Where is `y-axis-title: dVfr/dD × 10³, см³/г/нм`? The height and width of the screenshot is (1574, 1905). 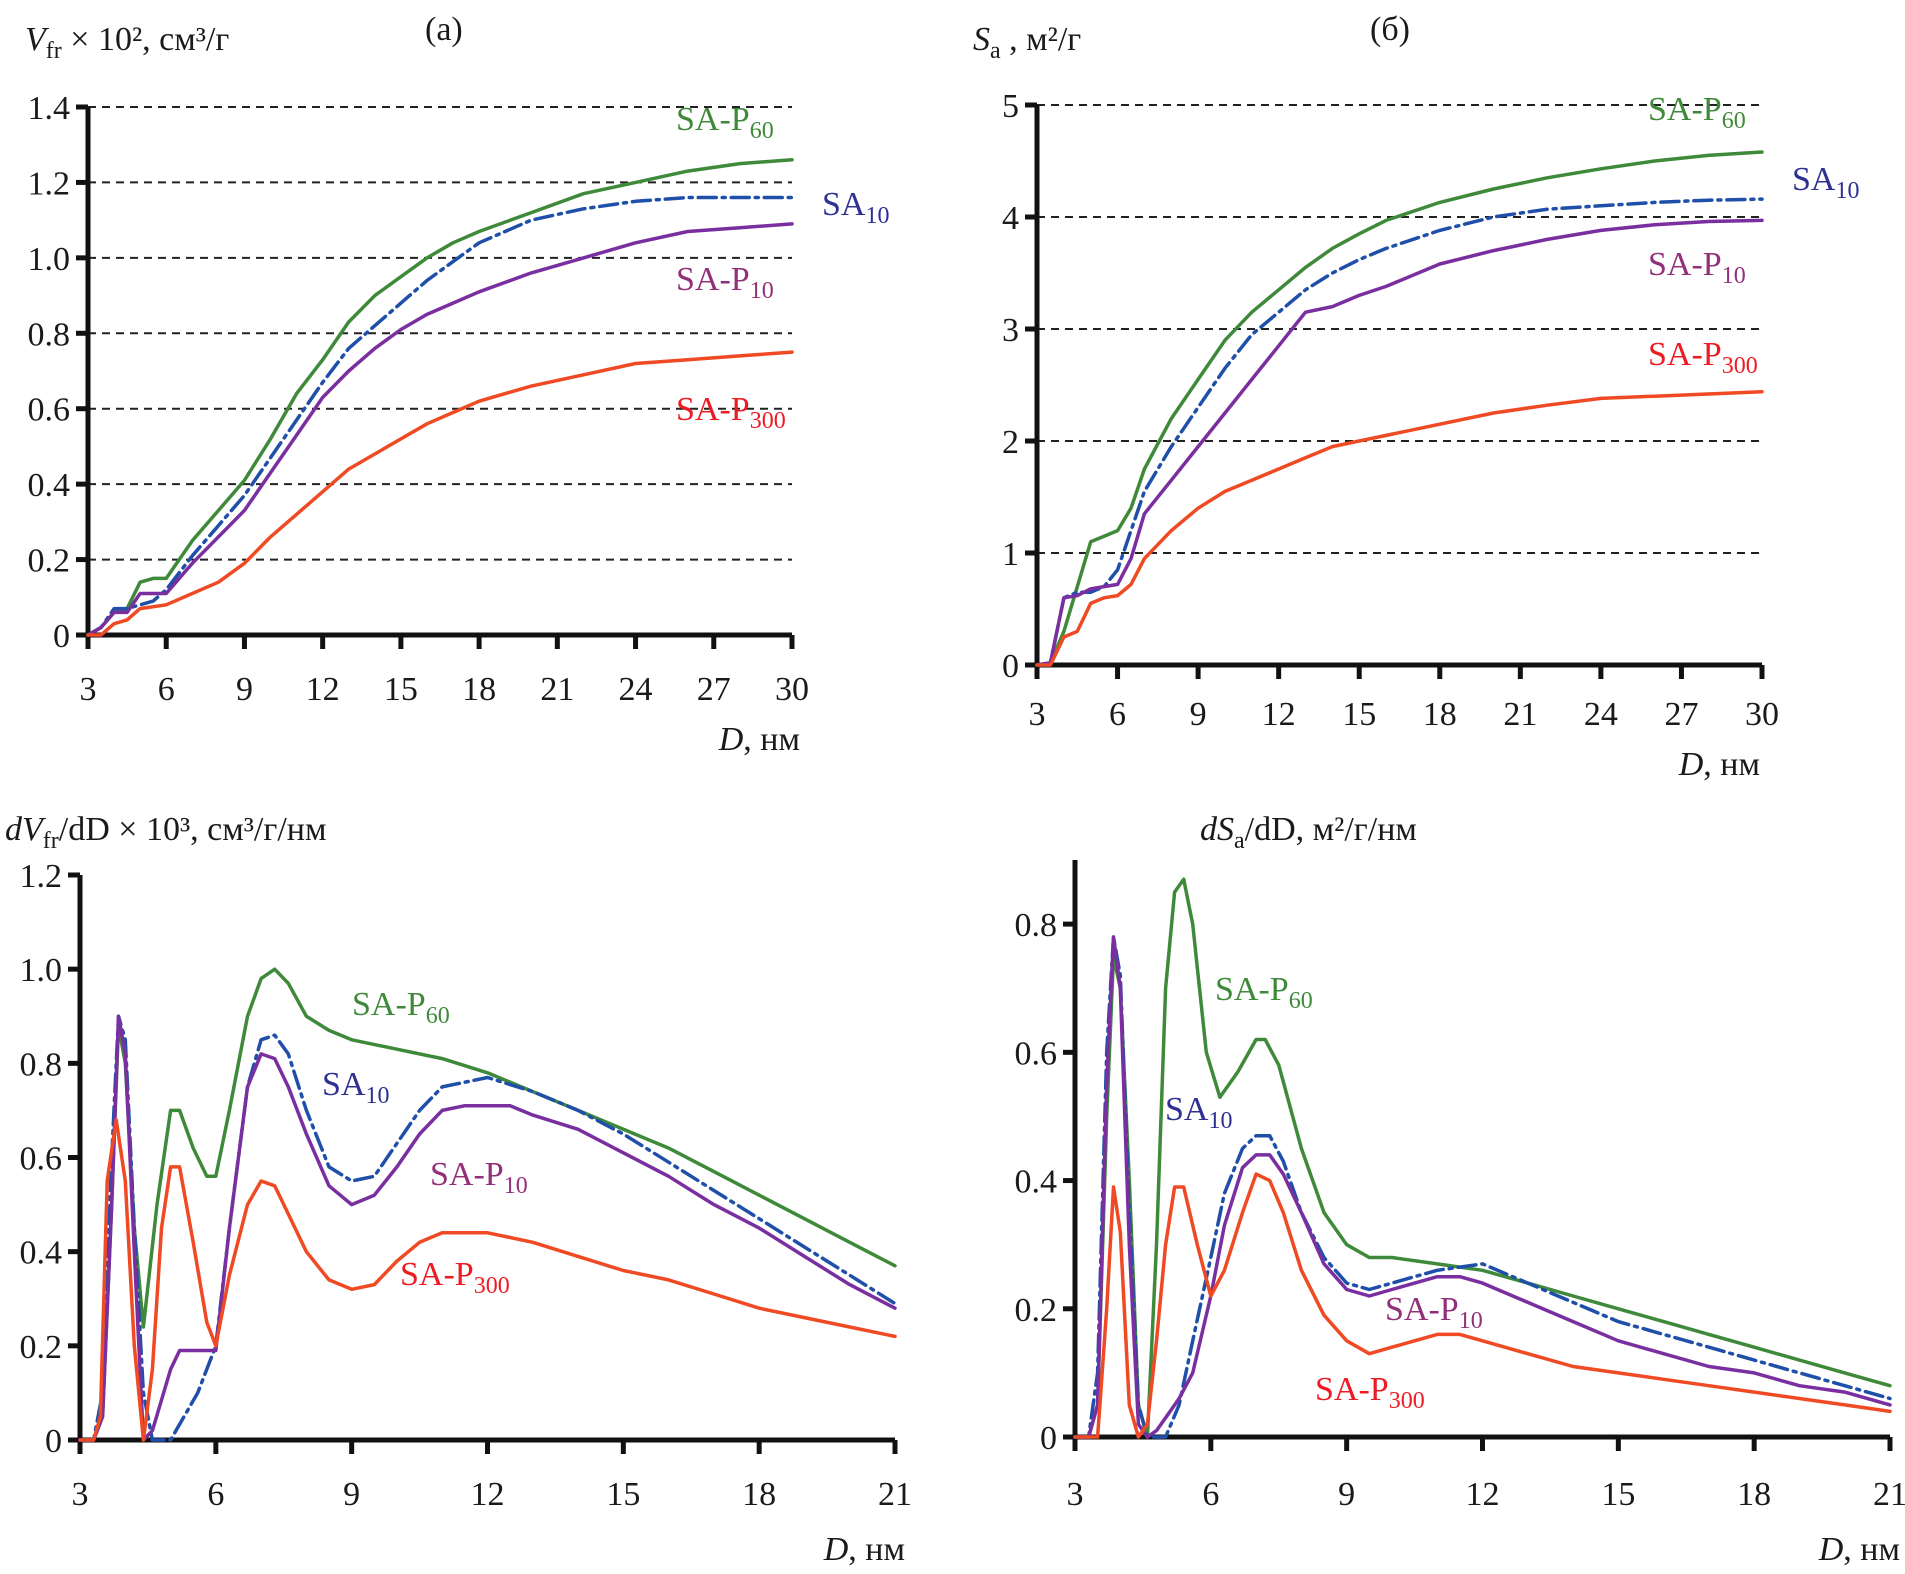
y-axis-title: dVfr/dD × 10³, см³/г/нм is located at coordinates (165, 832).